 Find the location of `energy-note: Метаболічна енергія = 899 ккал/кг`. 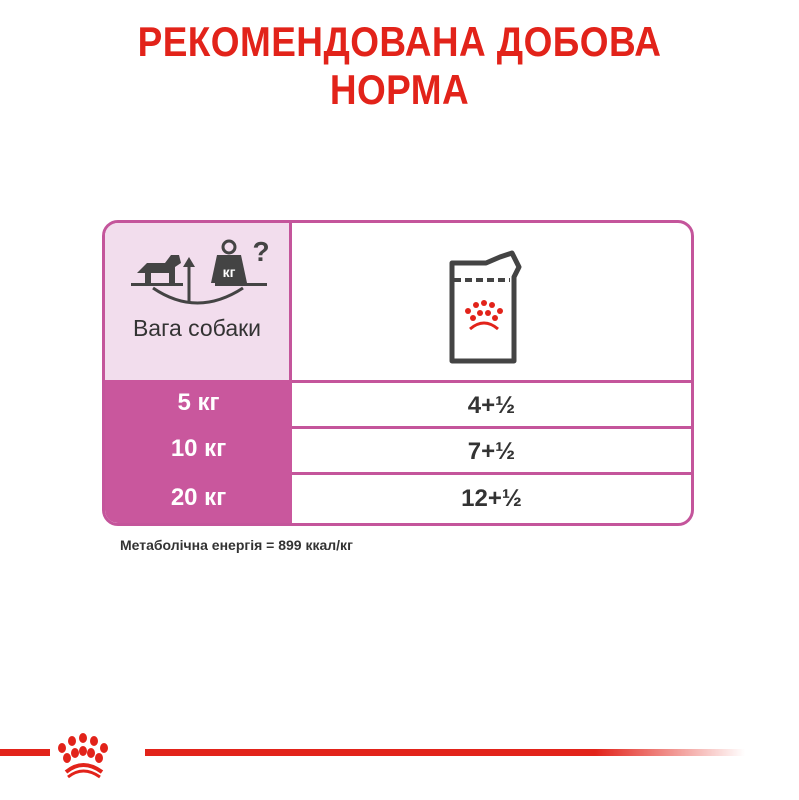

energy-note: Метаболічна енергія = 899 ккал/кг is located at coordinates (236, 545).